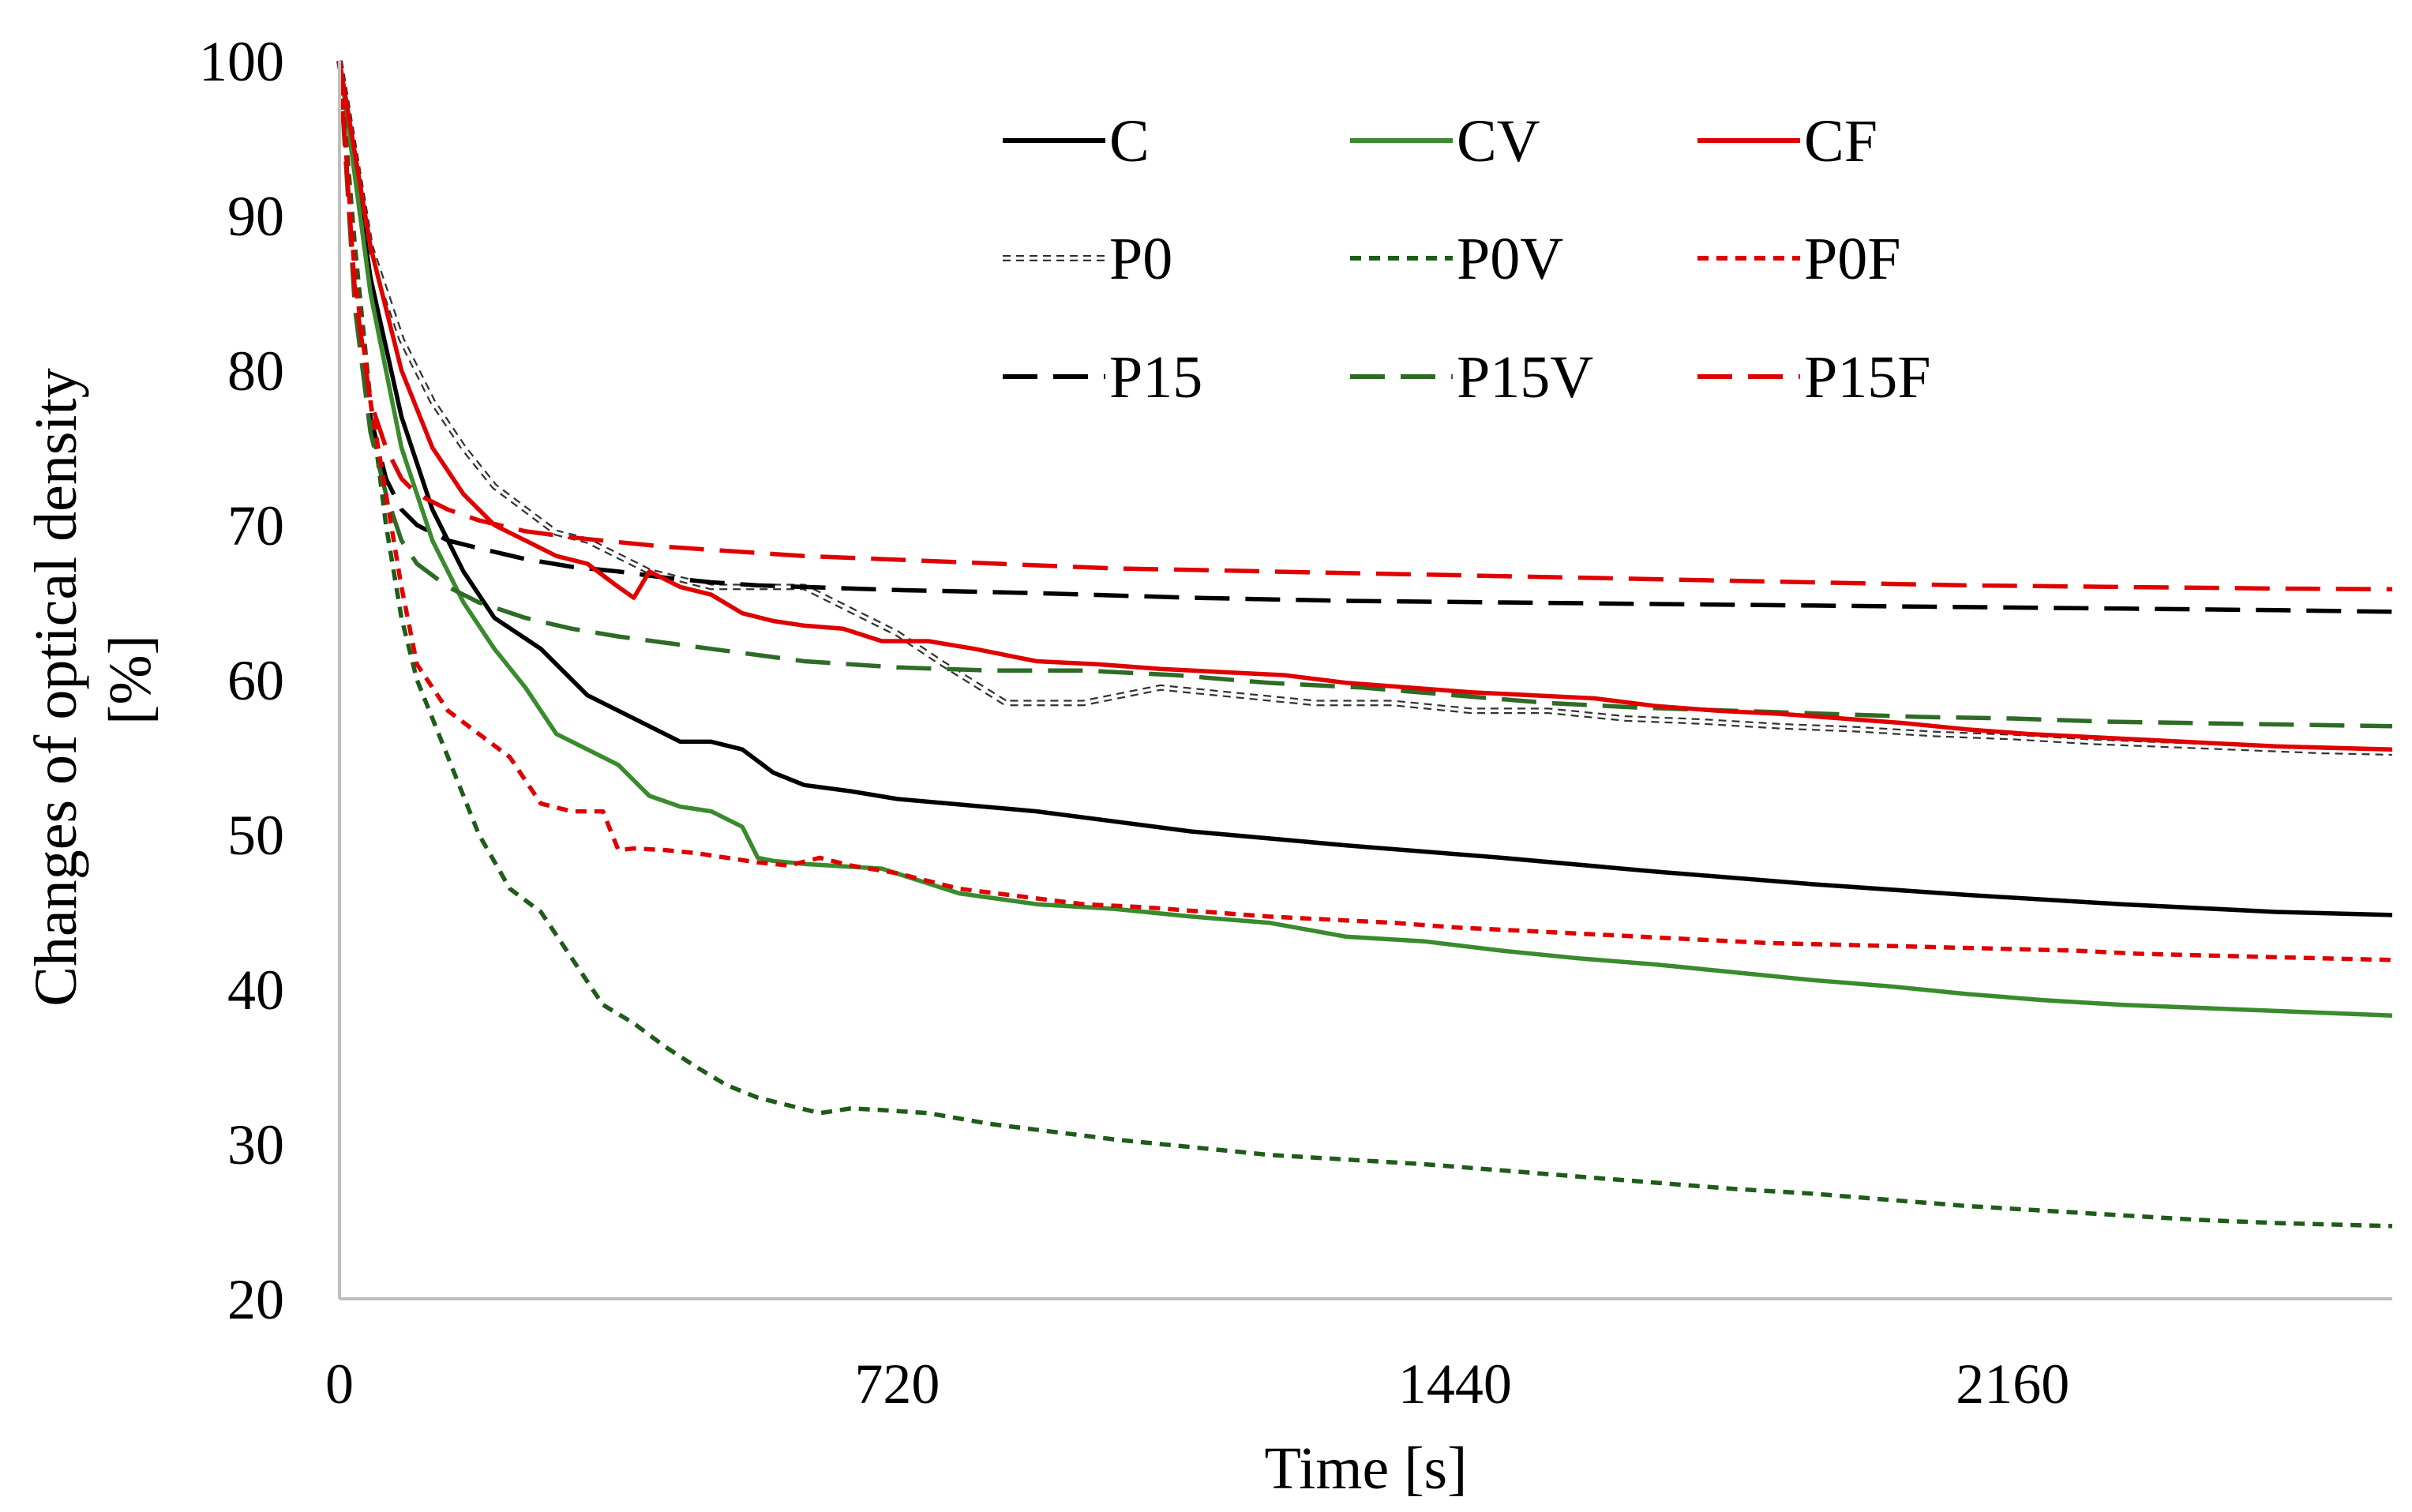  Describe the element at coordinates (1087, 259) in the screenshot. I see `legend-item-p0: P0` at that location.